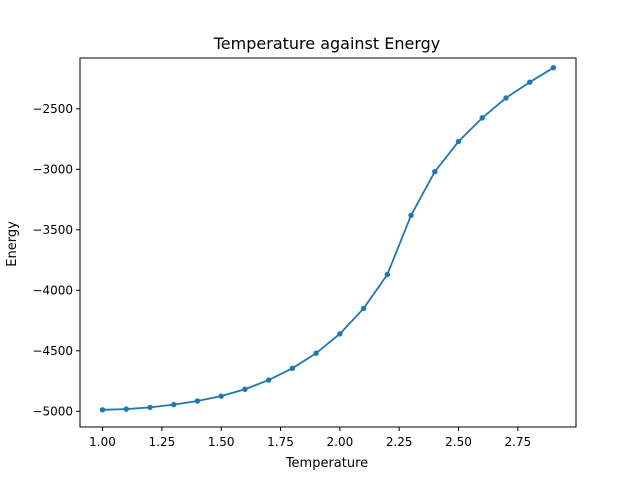 Image resolution: width=640 pixels, height=480 pixels. I want to click on y-tick-label: −4500, so click(52, 351).